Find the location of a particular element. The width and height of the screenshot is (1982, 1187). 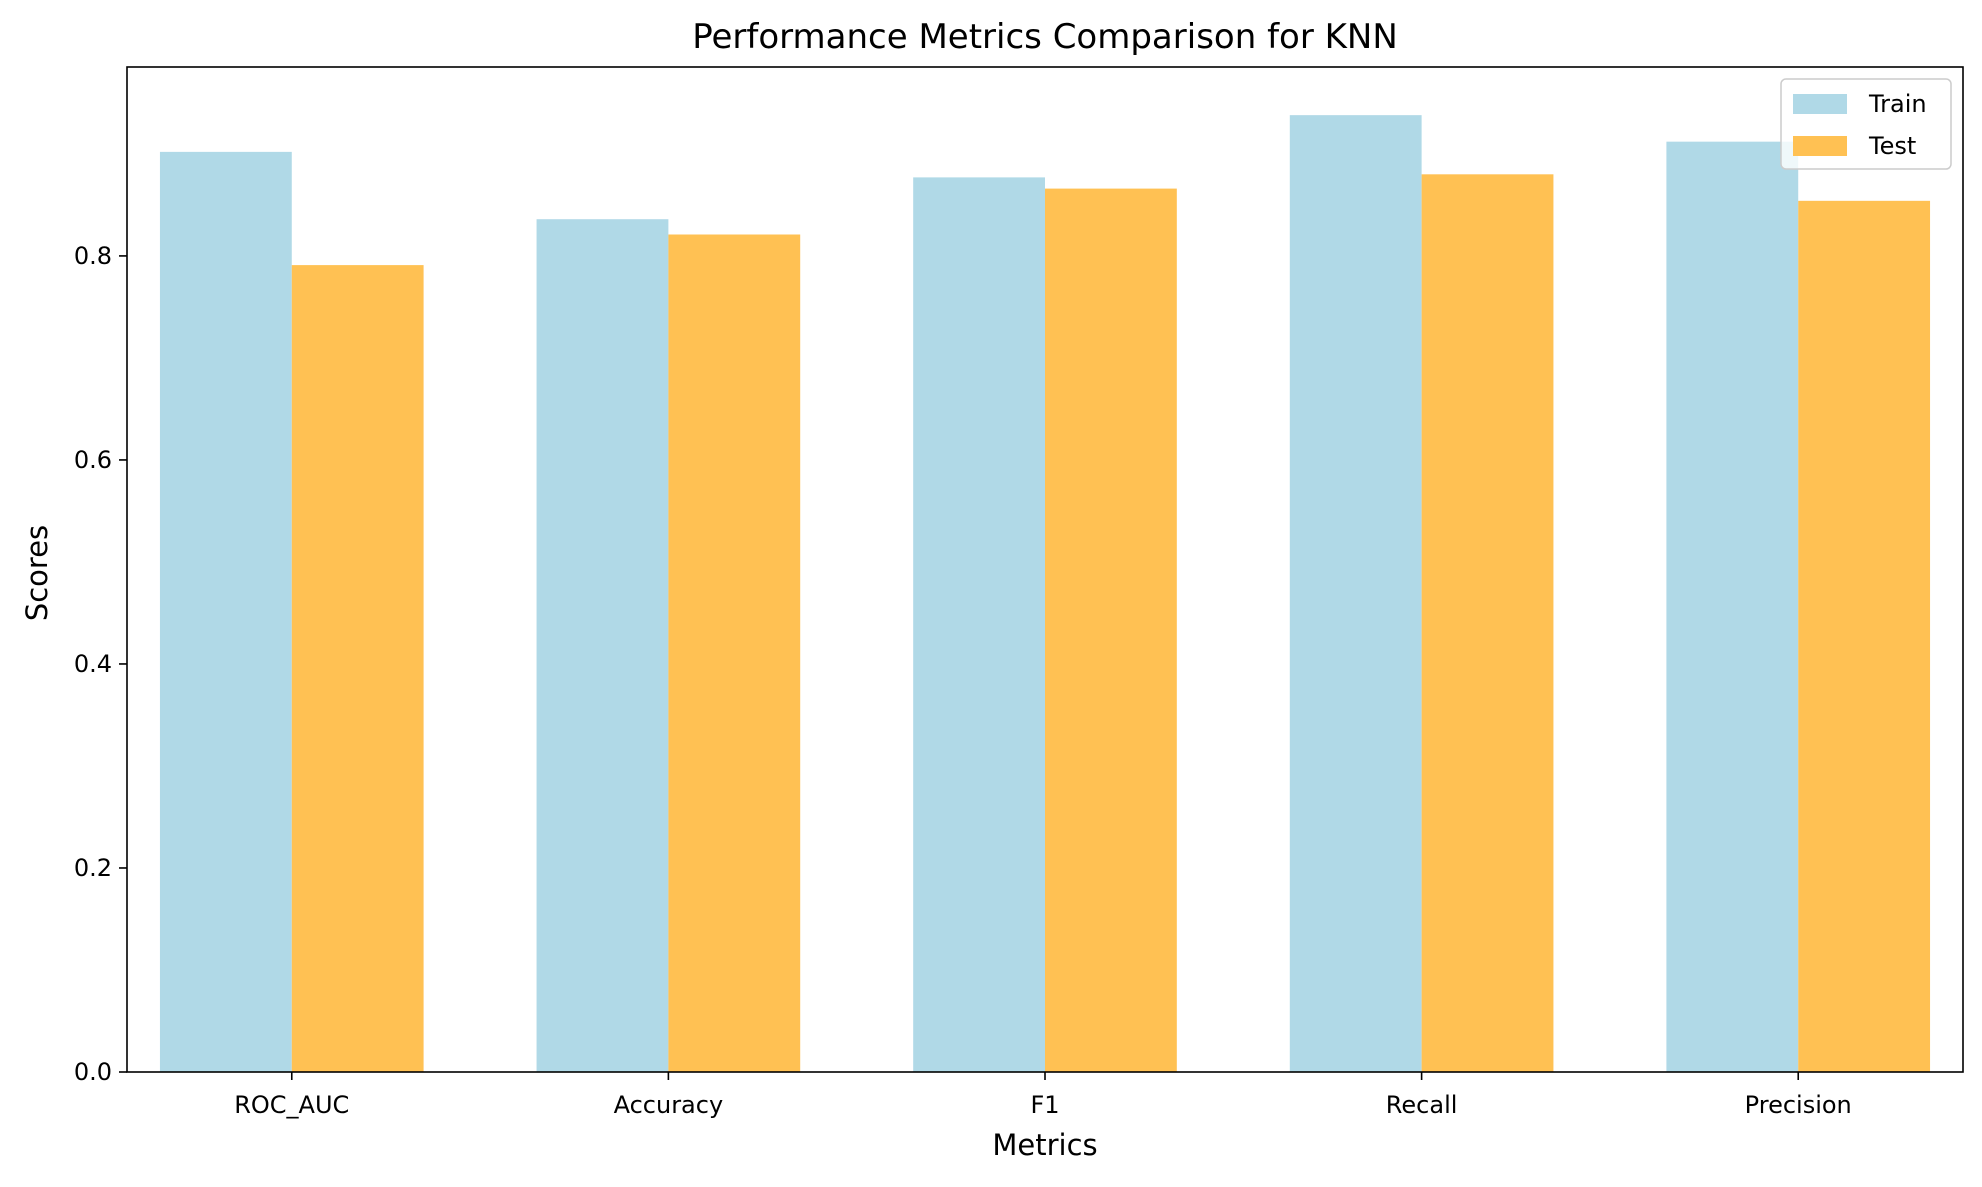

legend-swatch-train is located at coordinates (1820, 104).